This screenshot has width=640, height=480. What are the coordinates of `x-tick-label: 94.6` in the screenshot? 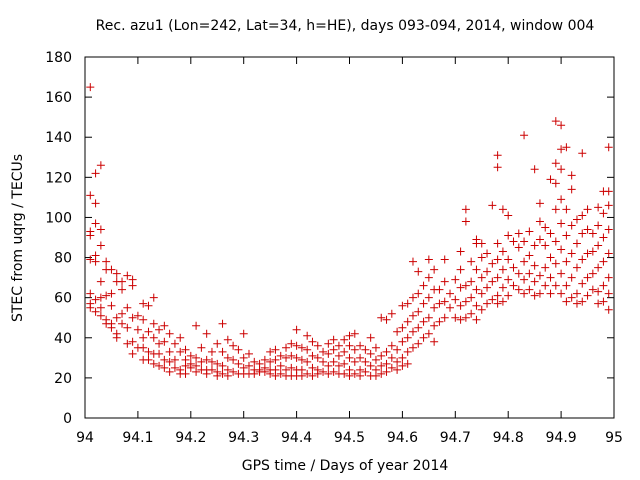 It's located at (402, 438).